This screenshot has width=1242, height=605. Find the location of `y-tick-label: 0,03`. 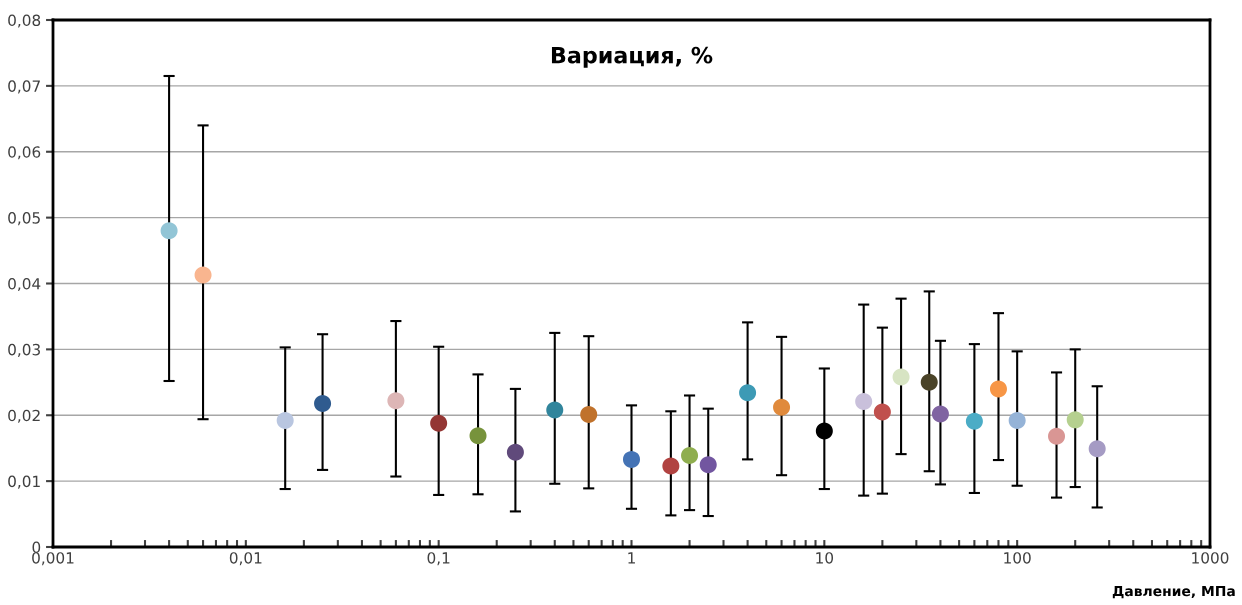

y-tick-label: 0,03 is located at coordinates (24, 350).